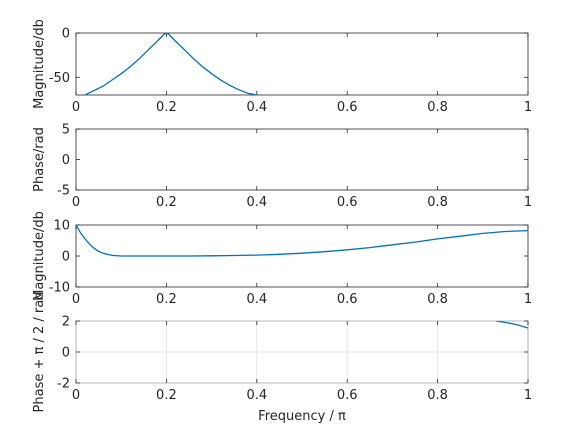 The height and width of the screenshot is (438, 583). I want to click on y-tick-label: -50, so click(59, 78).